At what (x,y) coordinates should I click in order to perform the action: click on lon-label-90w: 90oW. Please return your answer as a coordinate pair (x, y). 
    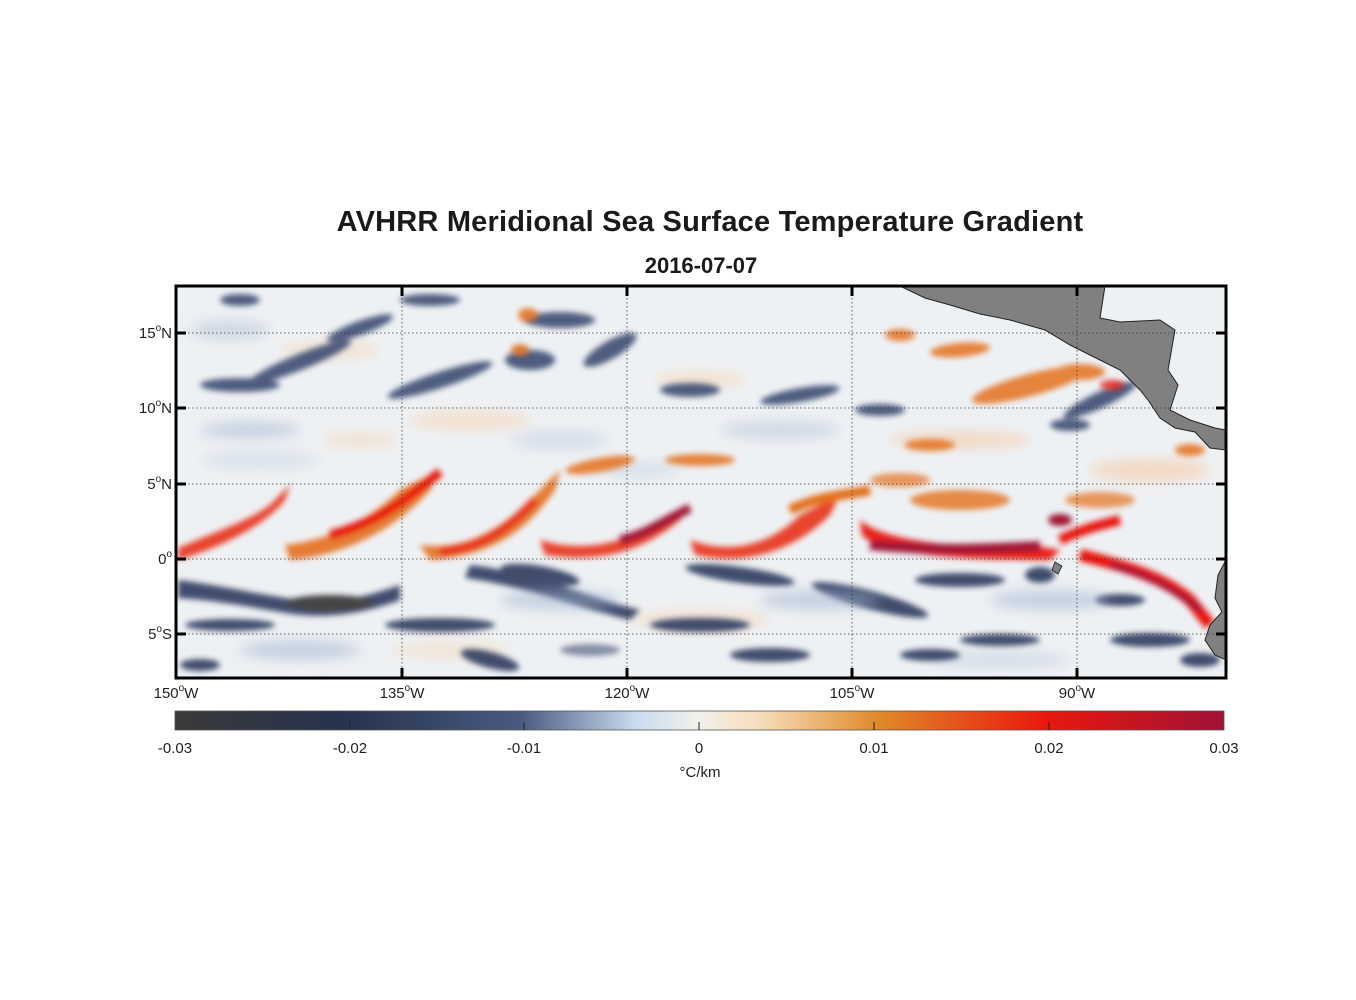
    Looking at the image, I should click on (1077, 692).